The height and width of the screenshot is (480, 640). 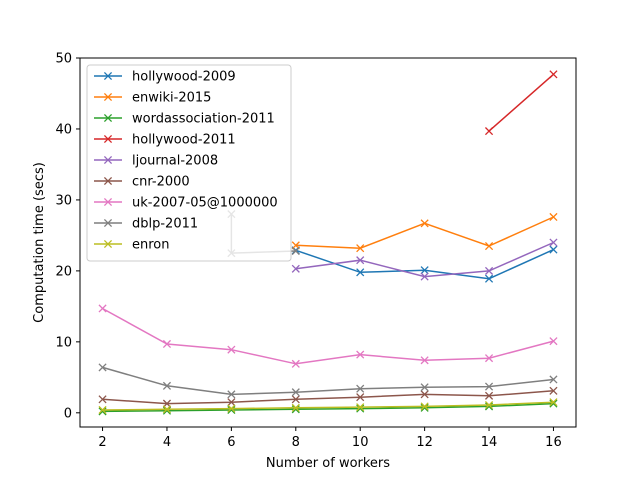 I want to click on series-8-point-4-stroke-b, so click(x=360, y=407).